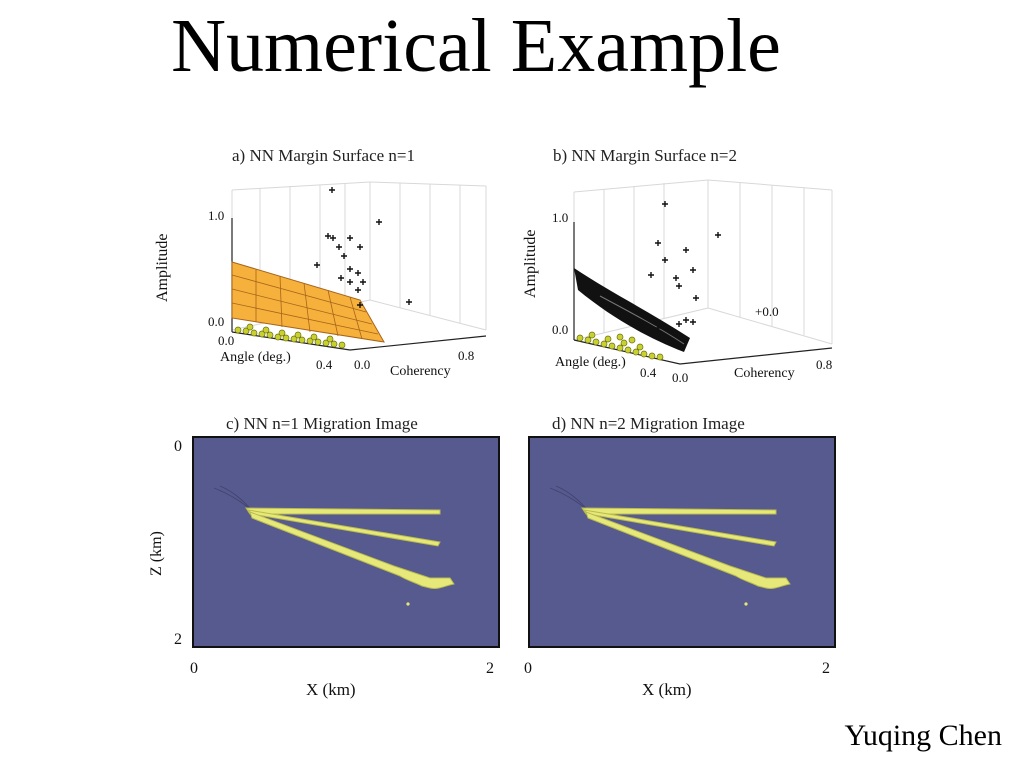  I want to click on panel-c-migration-image, so click(346, 542).